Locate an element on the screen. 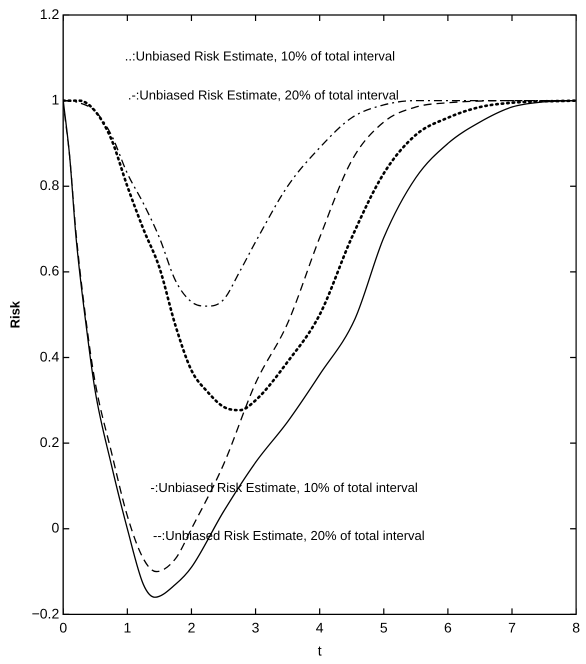 The image size is (586, 664). y-tick-label: 0.2 is located at coordinates (50, 442).